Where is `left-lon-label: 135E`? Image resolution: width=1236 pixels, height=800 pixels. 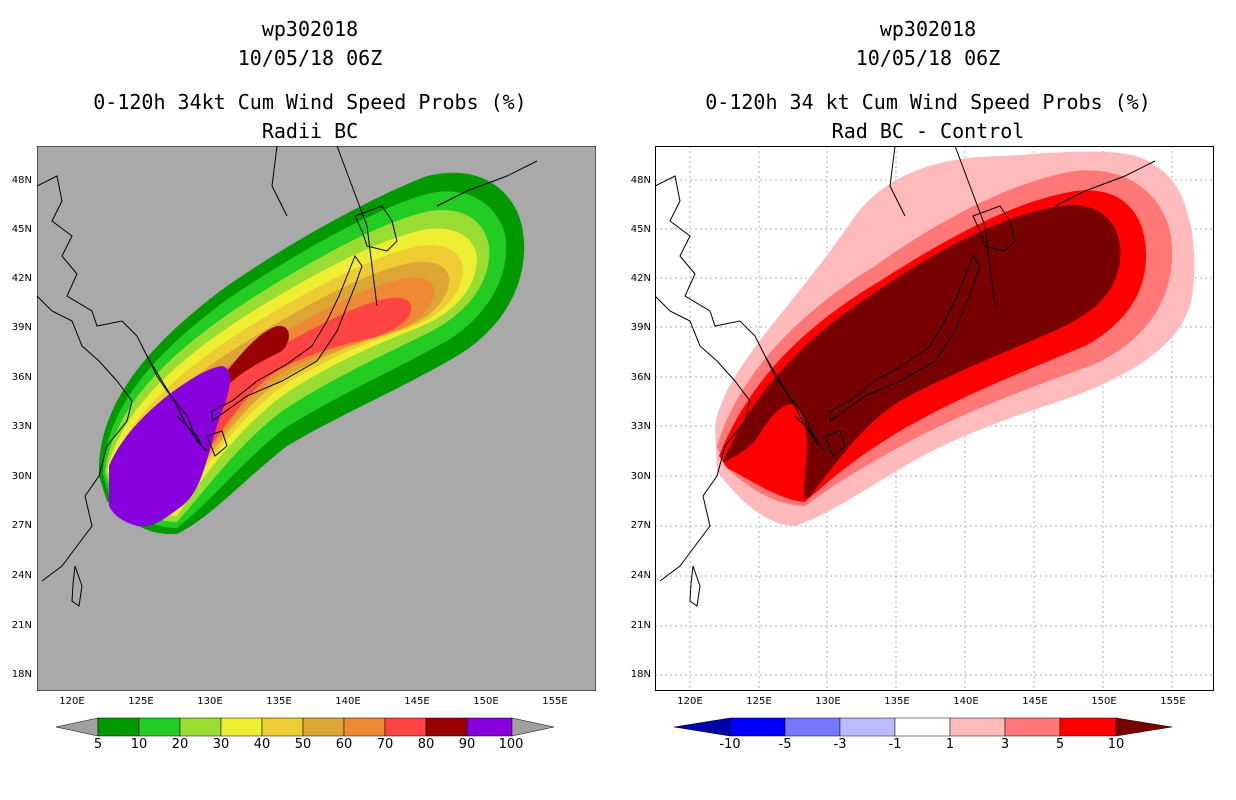 left-lon-label: 135E is located at coordinates (279, 701).